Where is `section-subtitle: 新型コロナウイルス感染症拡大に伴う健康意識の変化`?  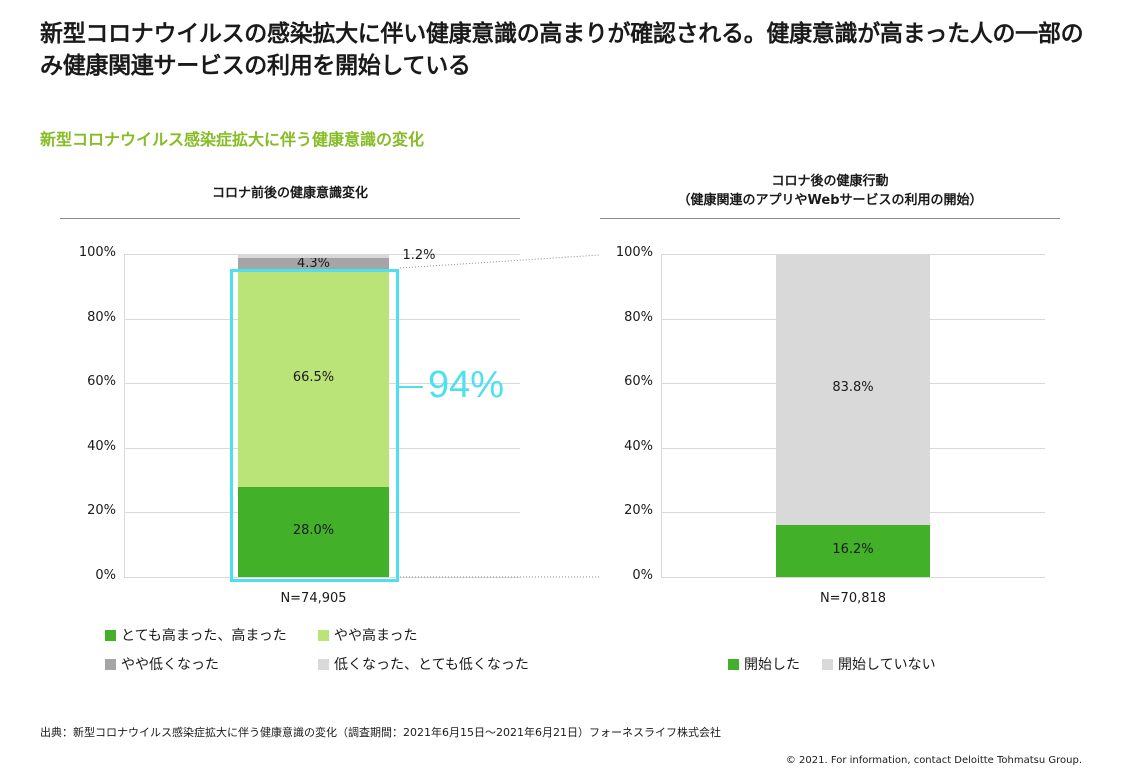 section-subtitle: 新型コロナウイルス感染症拡大に伴う健康意識の変化 is located at coordinates (232, 139).